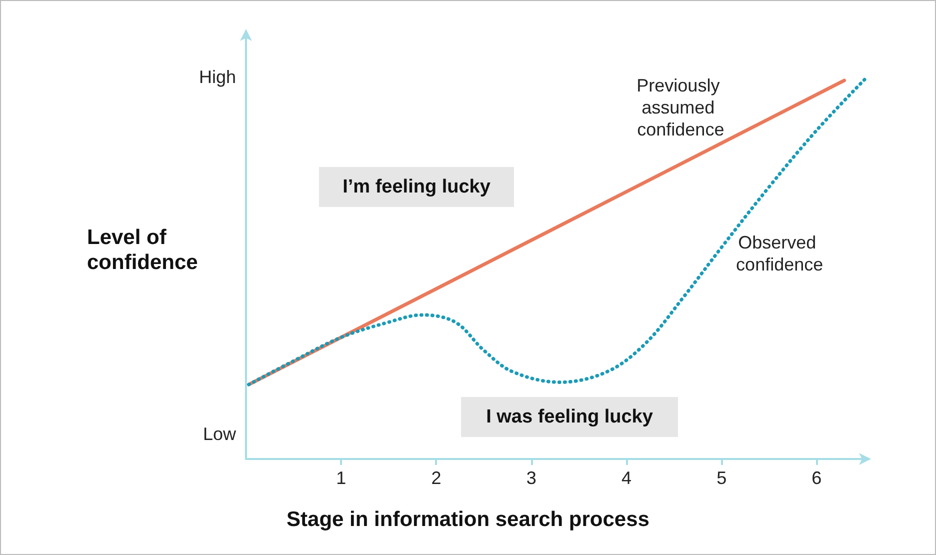  What do you see at coordinates (626, 478) in the screenshot?
I see `x-tick-label: 4` at bounding box center [626, 478].